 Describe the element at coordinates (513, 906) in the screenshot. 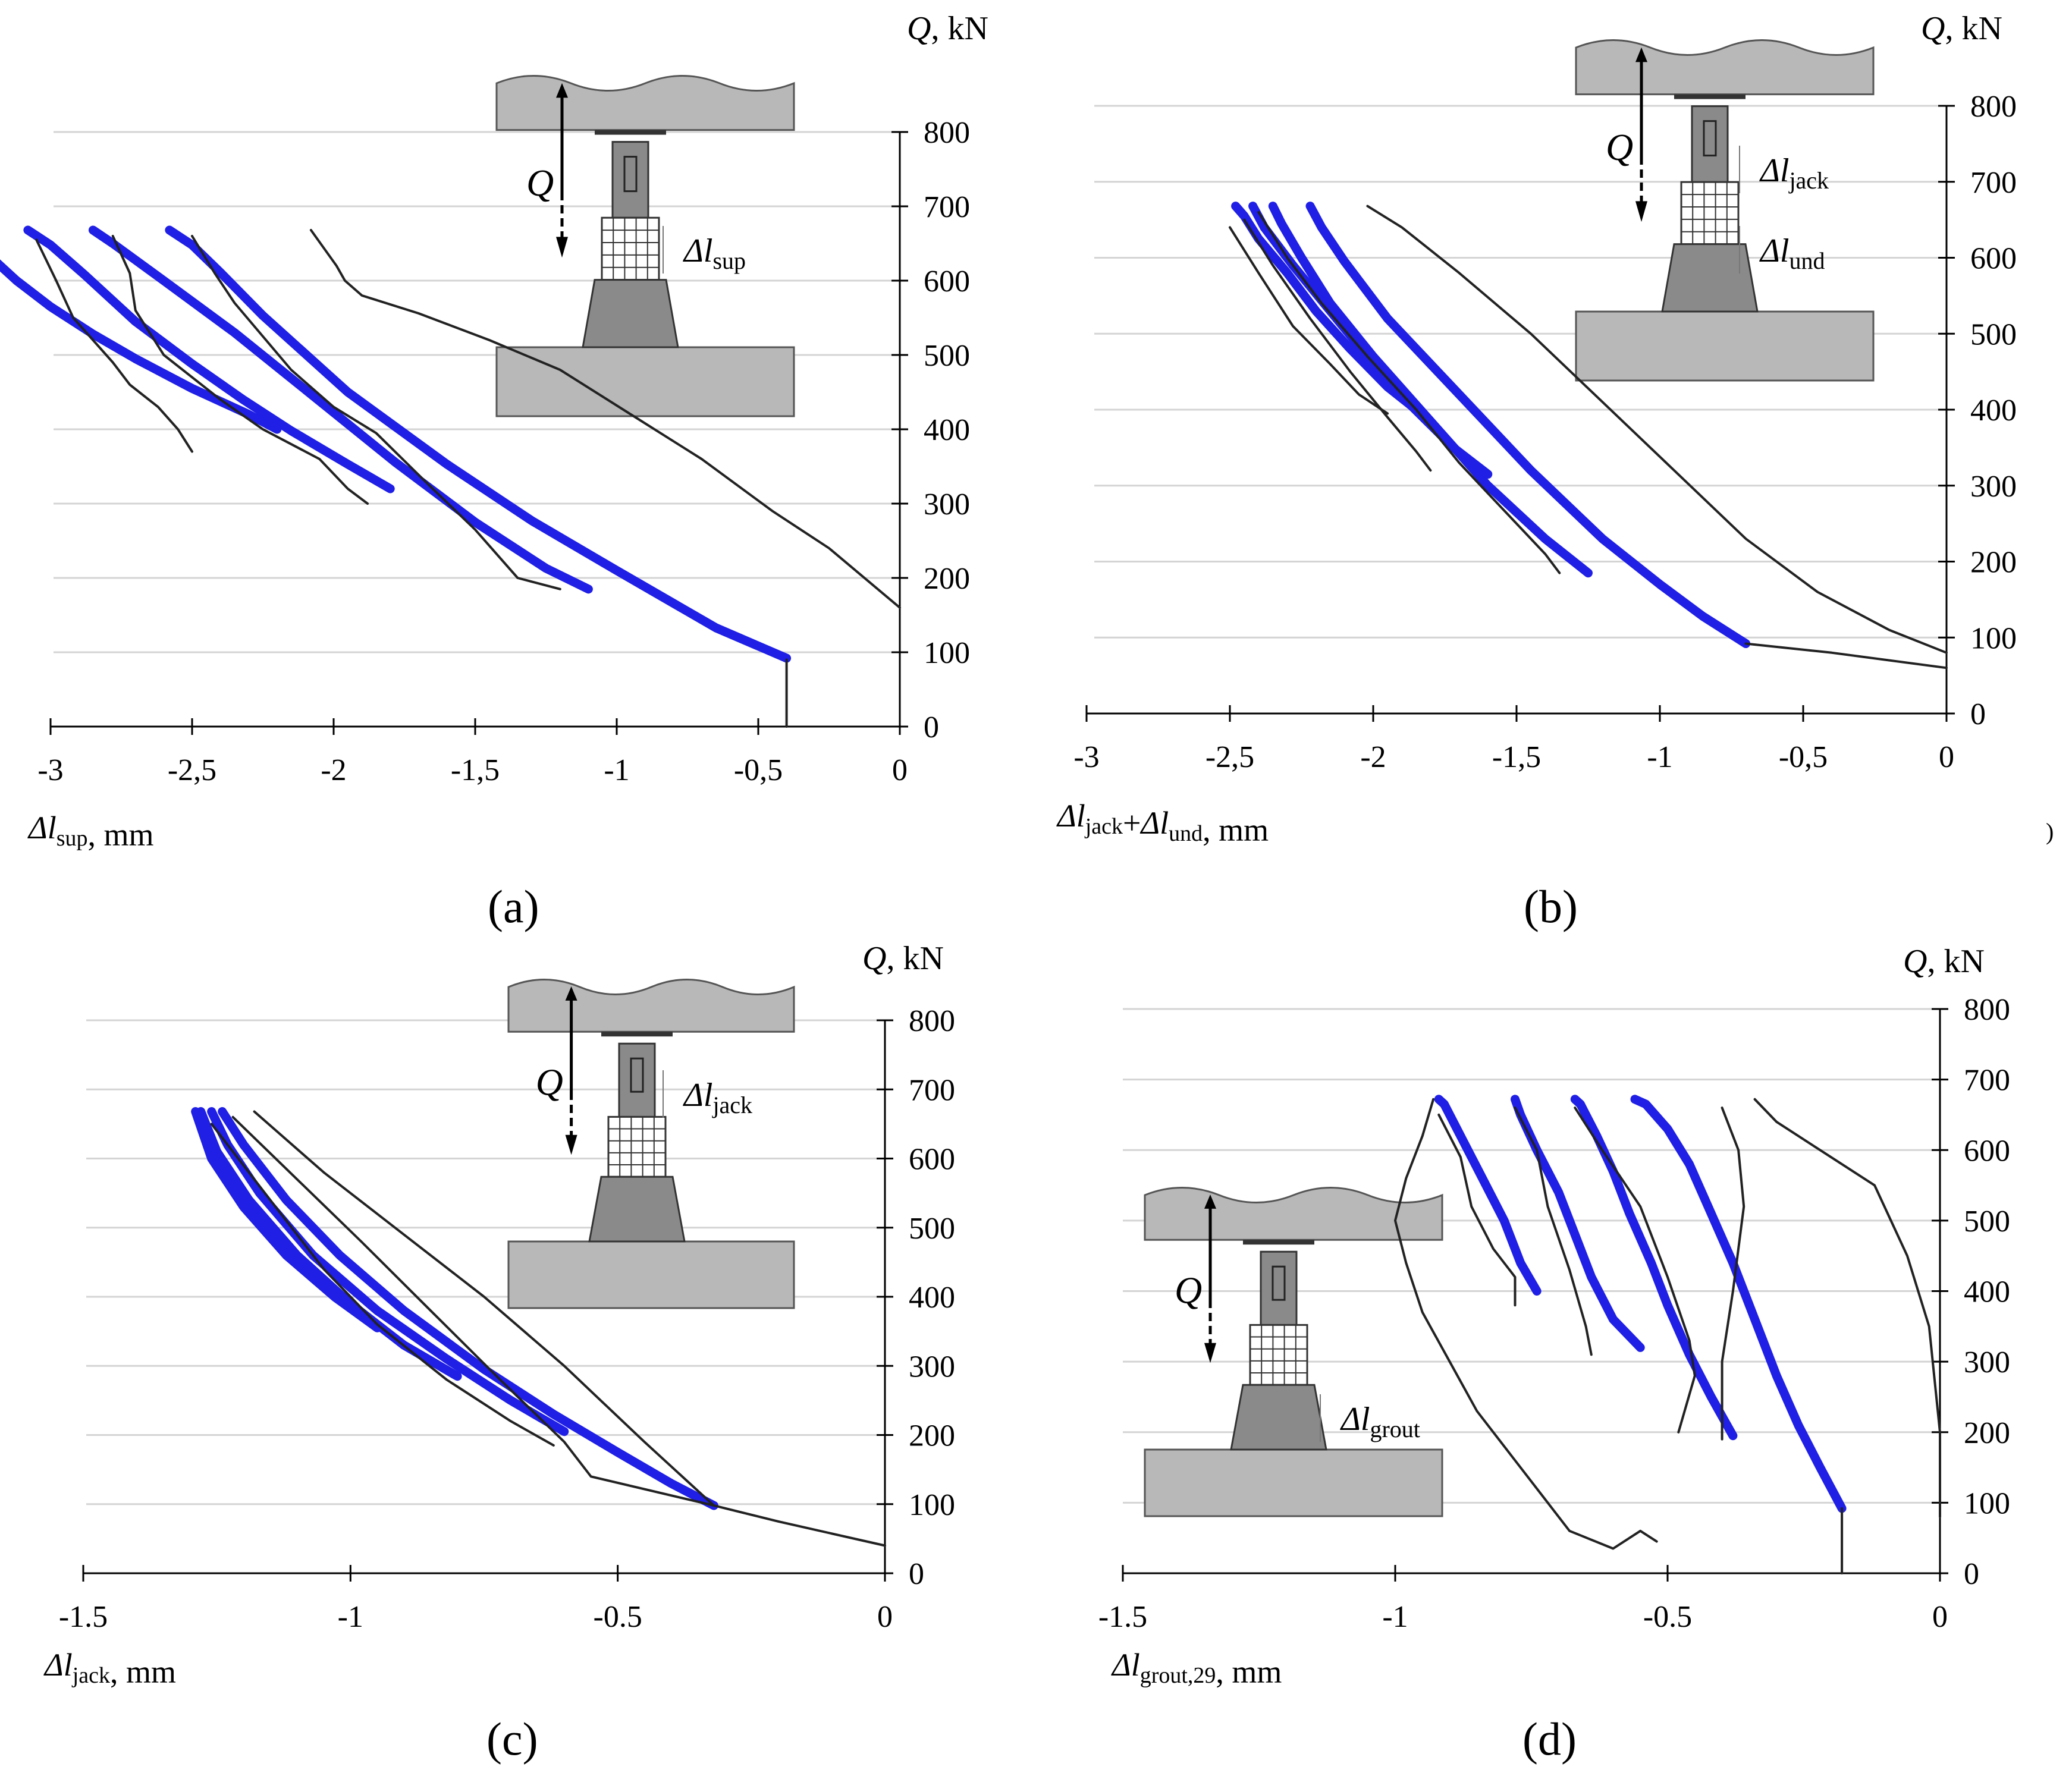

I see `caption-a: (a)` at that location.